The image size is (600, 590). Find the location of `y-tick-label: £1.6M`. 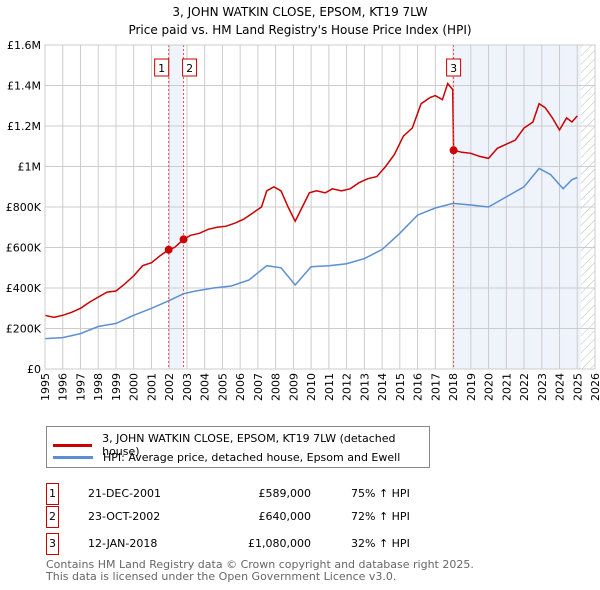

y-tick-label: £1.6M is located at coordinates (24, 45).